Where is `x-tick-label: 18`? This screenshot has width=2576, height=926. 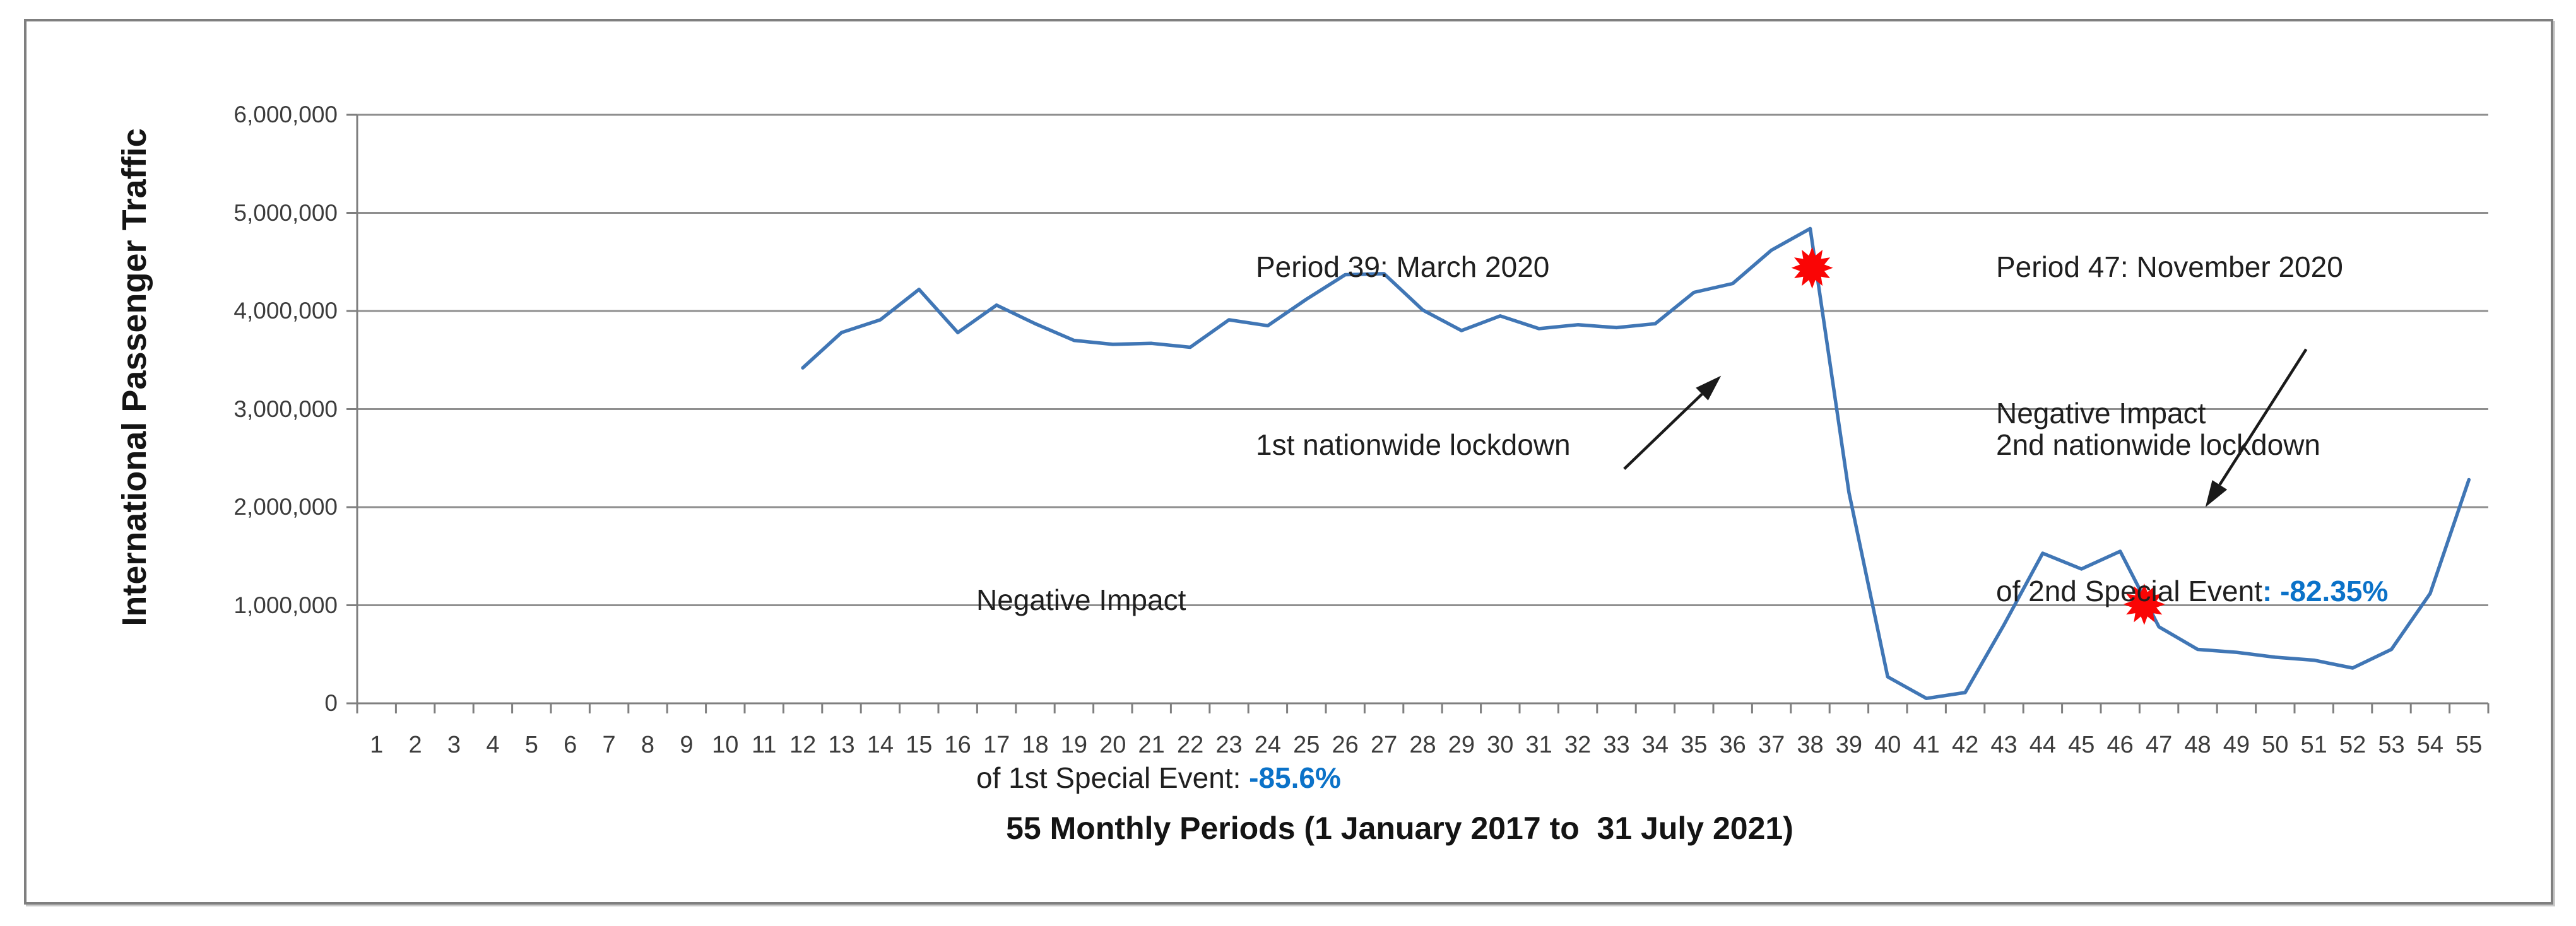 x-tick-label: 18 is located at coordinates (1035, 745).